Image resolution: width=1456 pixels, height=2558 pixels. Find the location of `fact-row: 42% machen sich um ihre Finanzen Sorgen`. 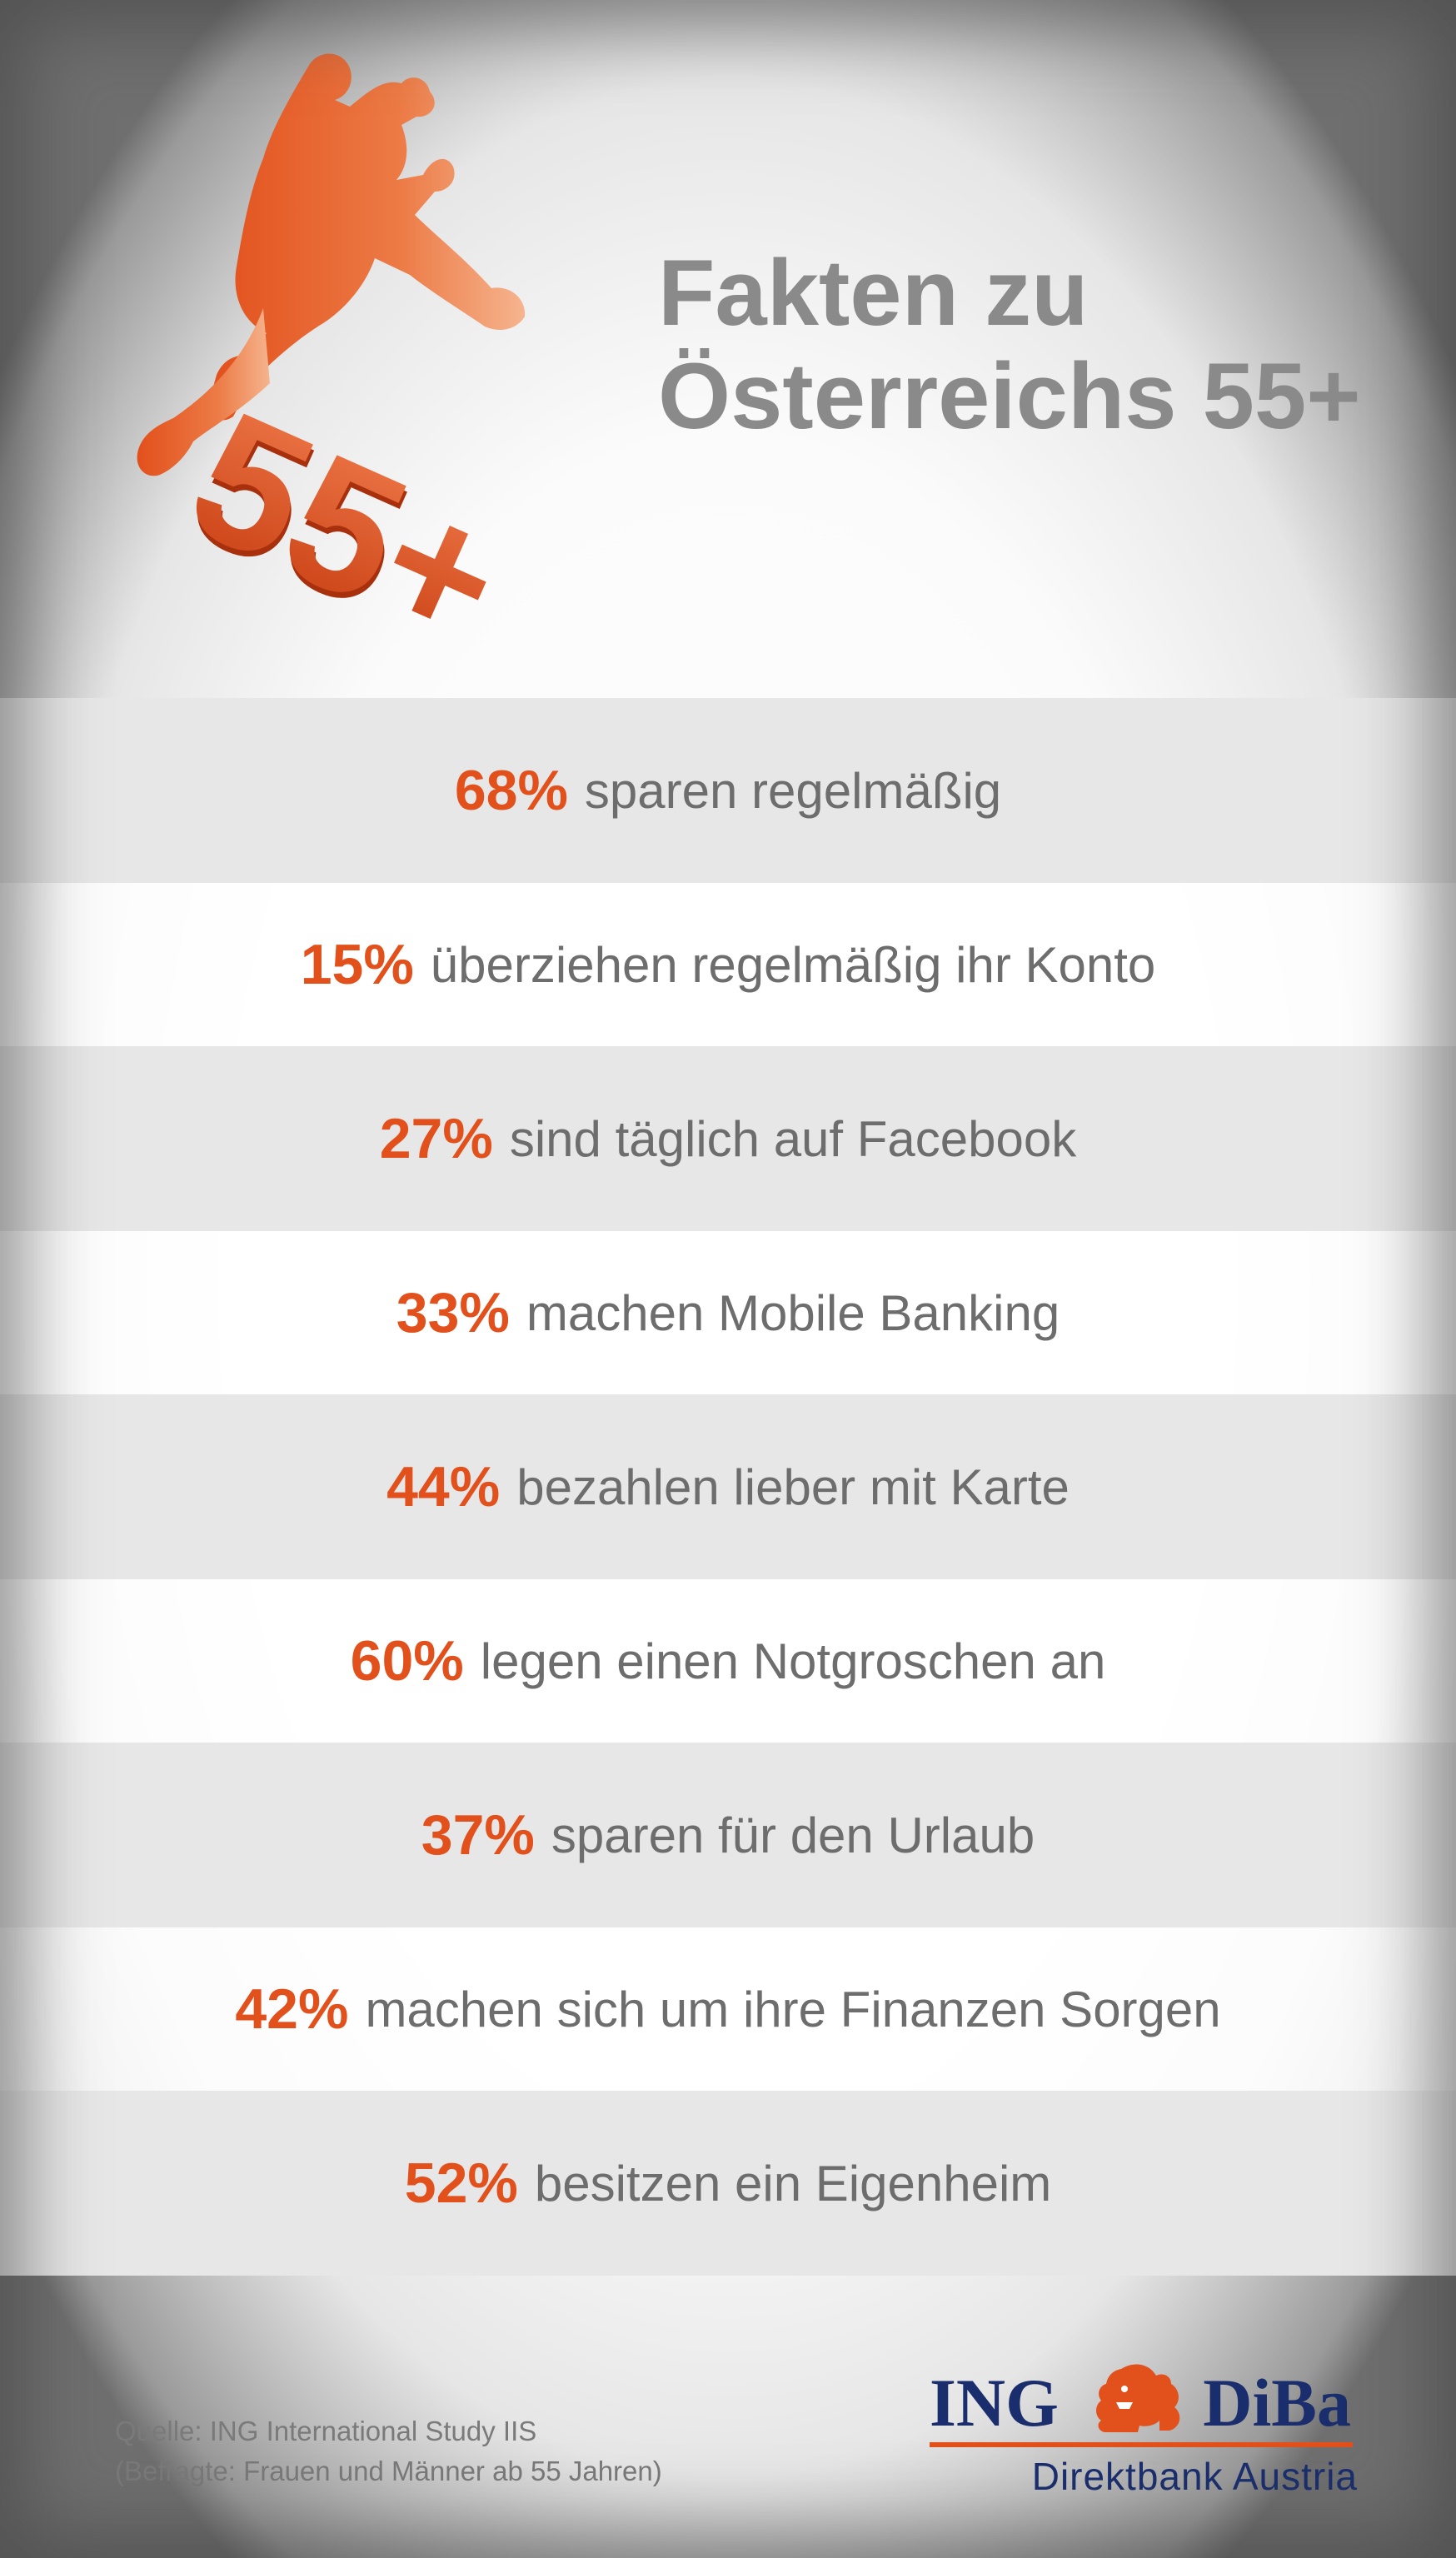

fact-row: 42% machen sich um ihre Finanzen Sorgen is located at coordinates (728, 2009).